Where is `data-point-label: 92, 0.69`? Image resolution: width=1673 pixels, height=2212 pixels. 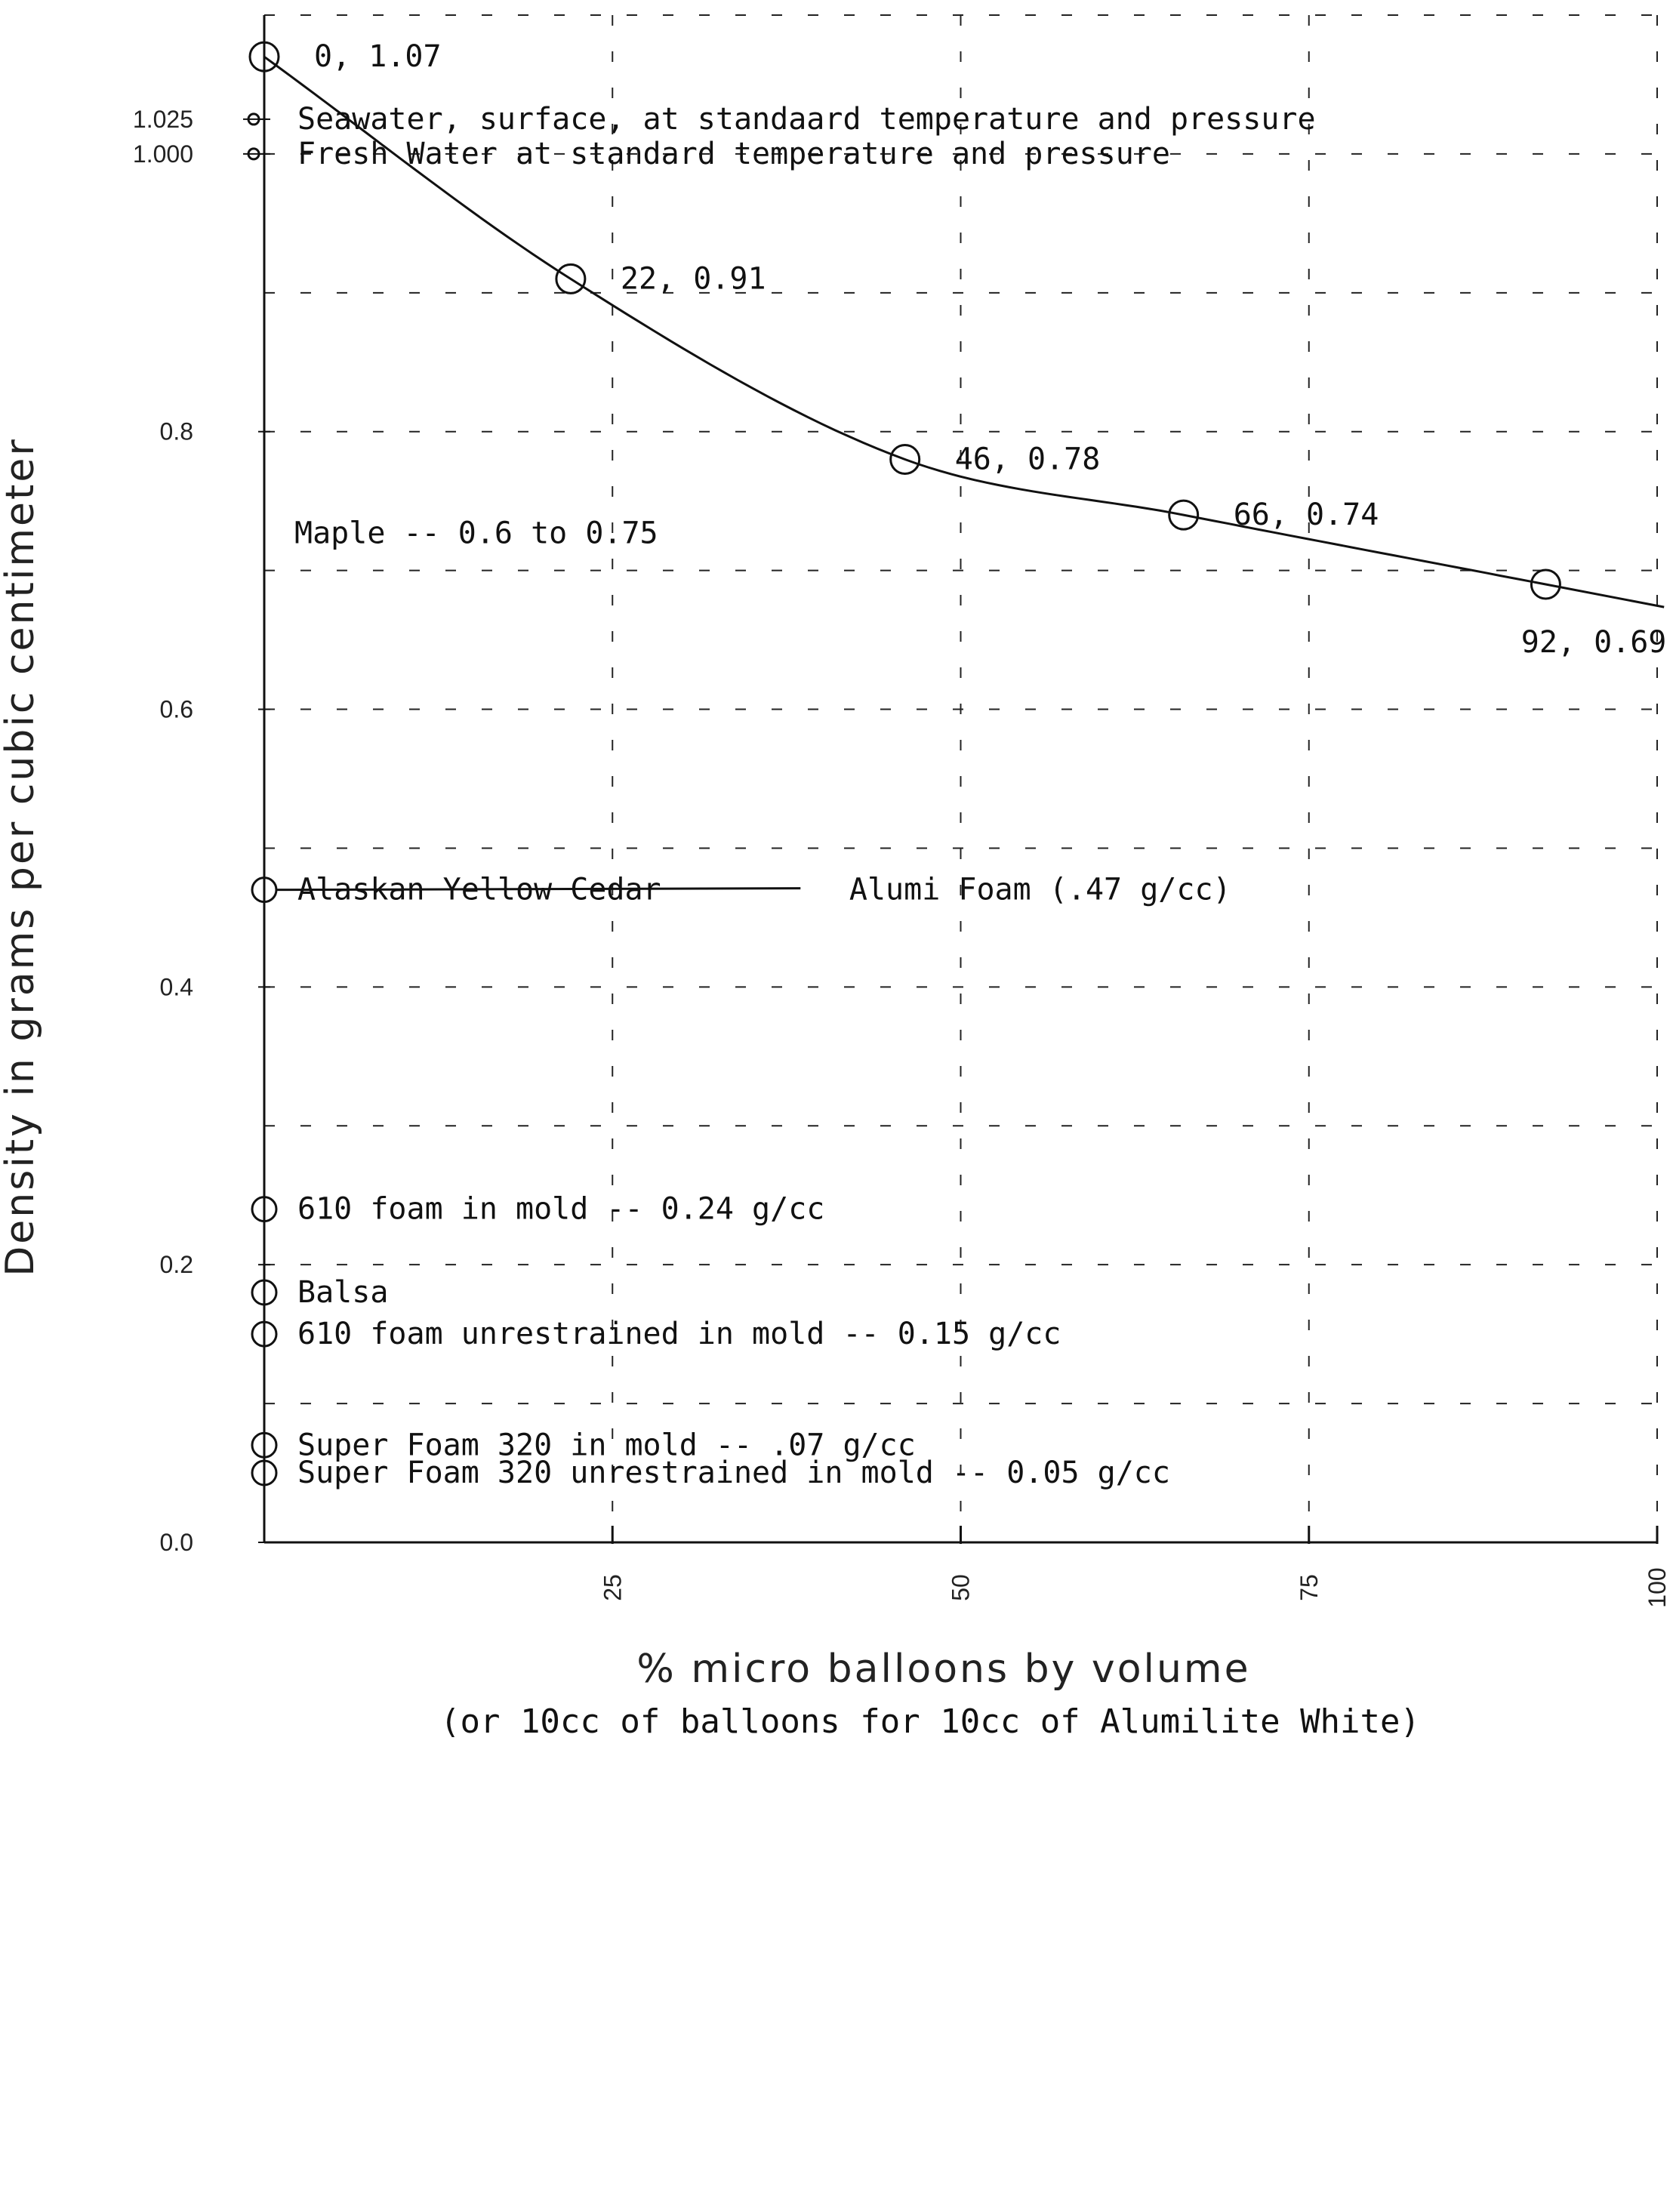
data-point-label: 92, 0.69 is located at coordinates (1594, 642).